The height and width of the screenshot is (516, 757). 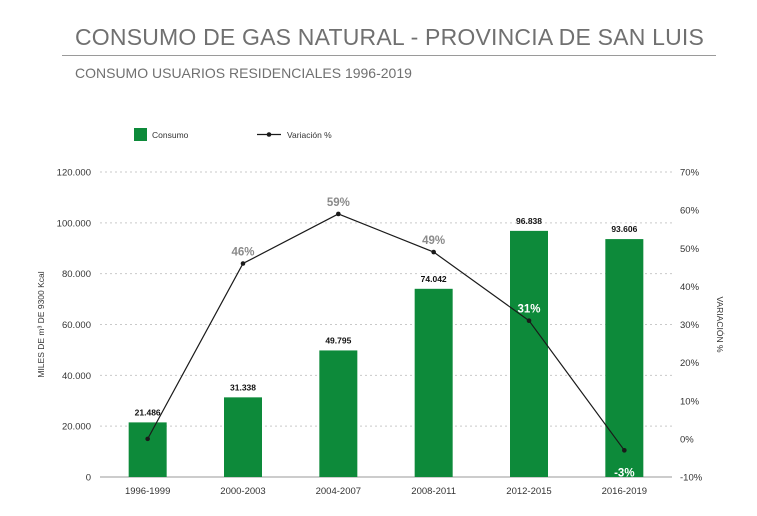 What do you see at coordinates (624, 491) in the screenshot?
I see `x-tick-label: 2016-2019` at bounding box center [624, 491].